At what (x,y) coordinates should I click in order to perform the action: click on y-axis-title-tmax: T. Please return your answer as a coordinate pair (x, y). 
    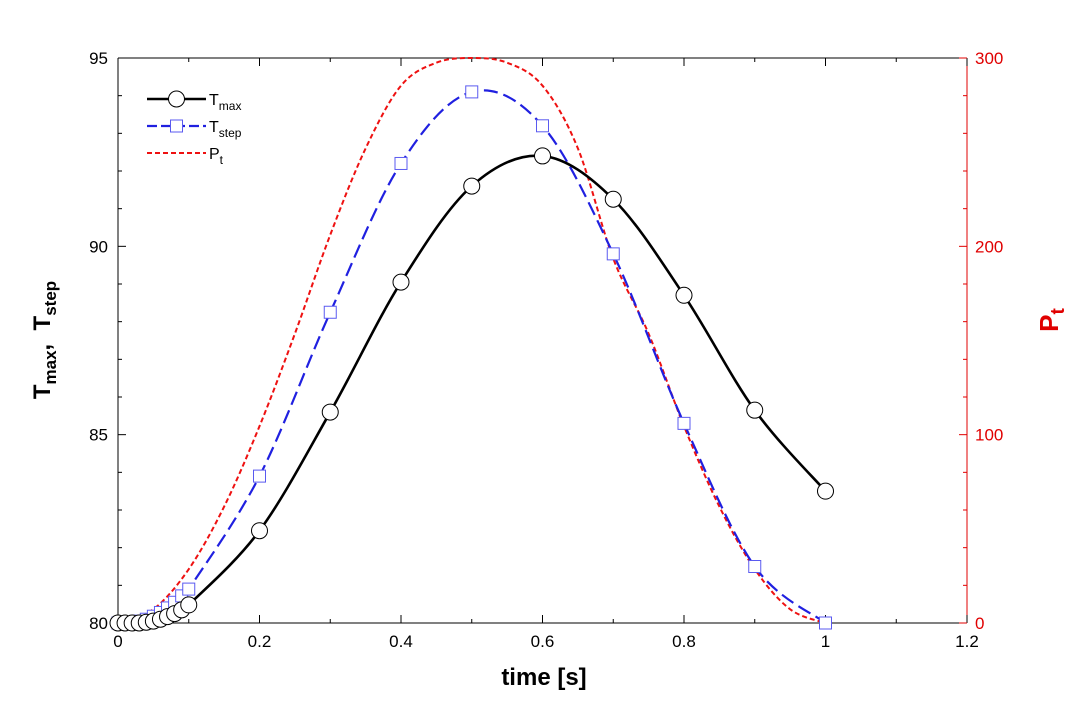
    Looking at the image, I should click on (42, 391).